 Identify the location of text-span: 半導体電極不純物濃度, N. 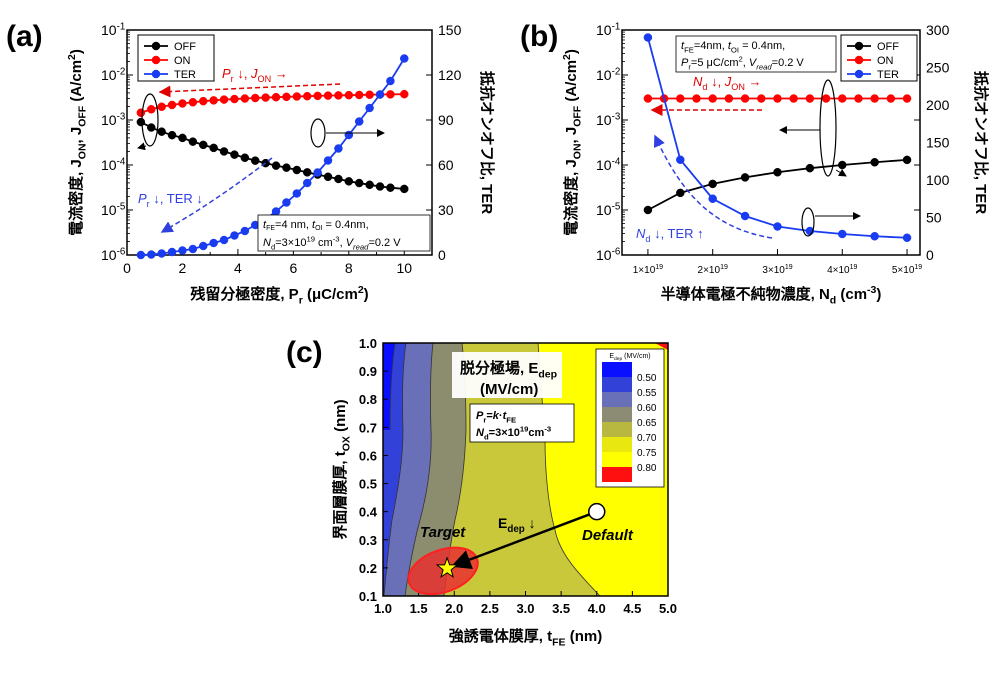
(745, 294).